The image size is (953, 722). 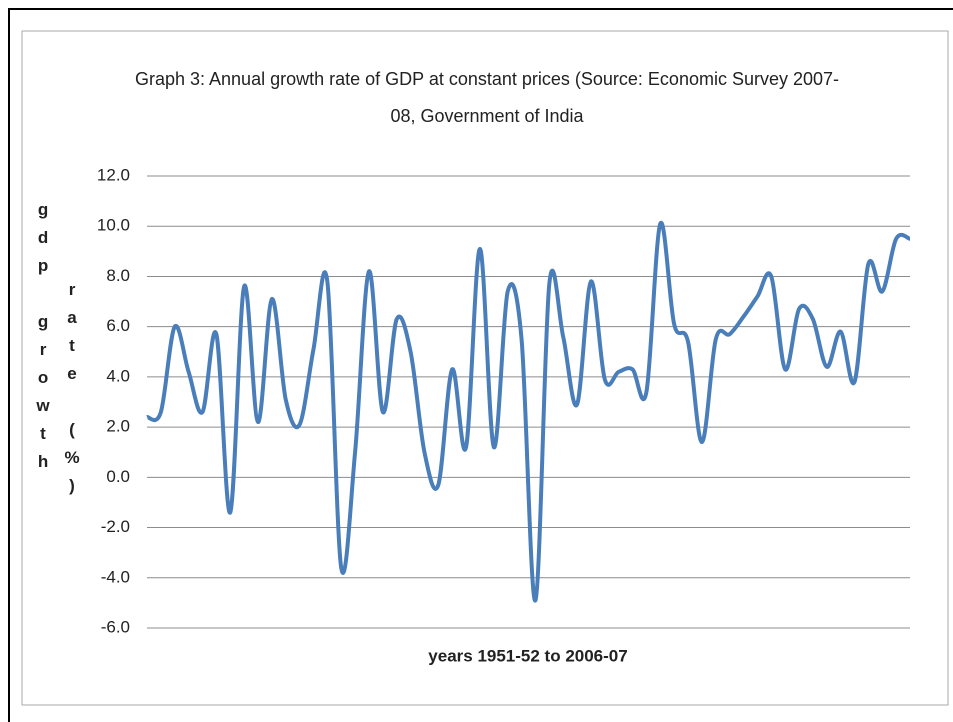 I want to click on y-tick-label: 0.0, so click(x=118, y=476).